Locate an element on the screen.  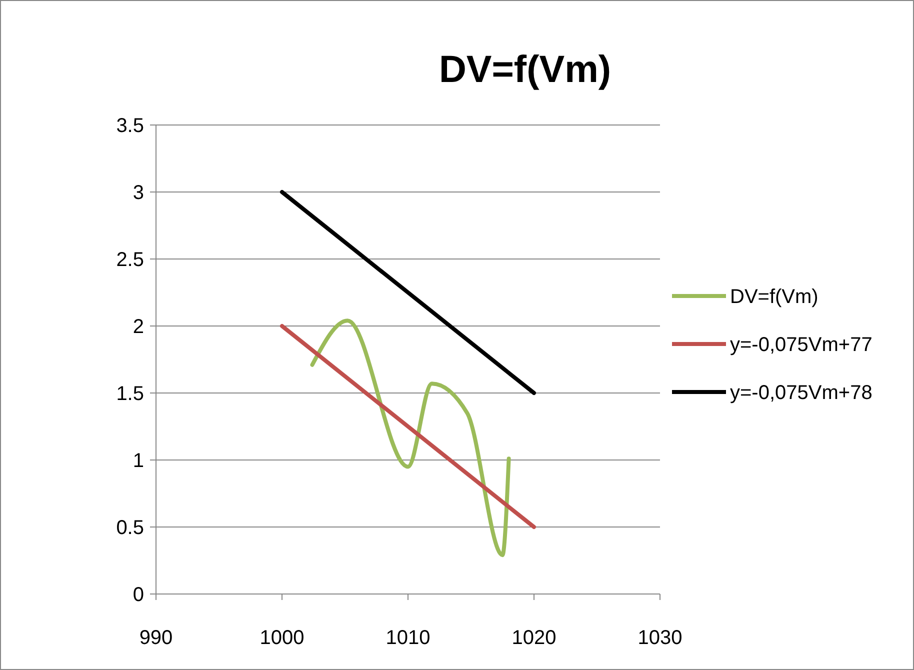
x-tick-label: 1020 is located at coordinates (534, 638).